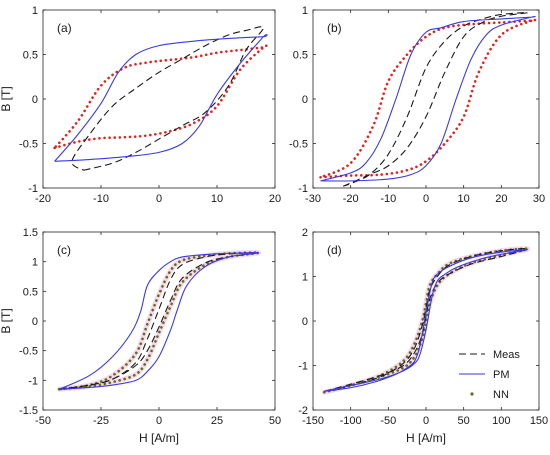 Image resolution: width=550 pixels, height=455 pixels. I want to click on x-tick-label: 100, so click(501, 421).